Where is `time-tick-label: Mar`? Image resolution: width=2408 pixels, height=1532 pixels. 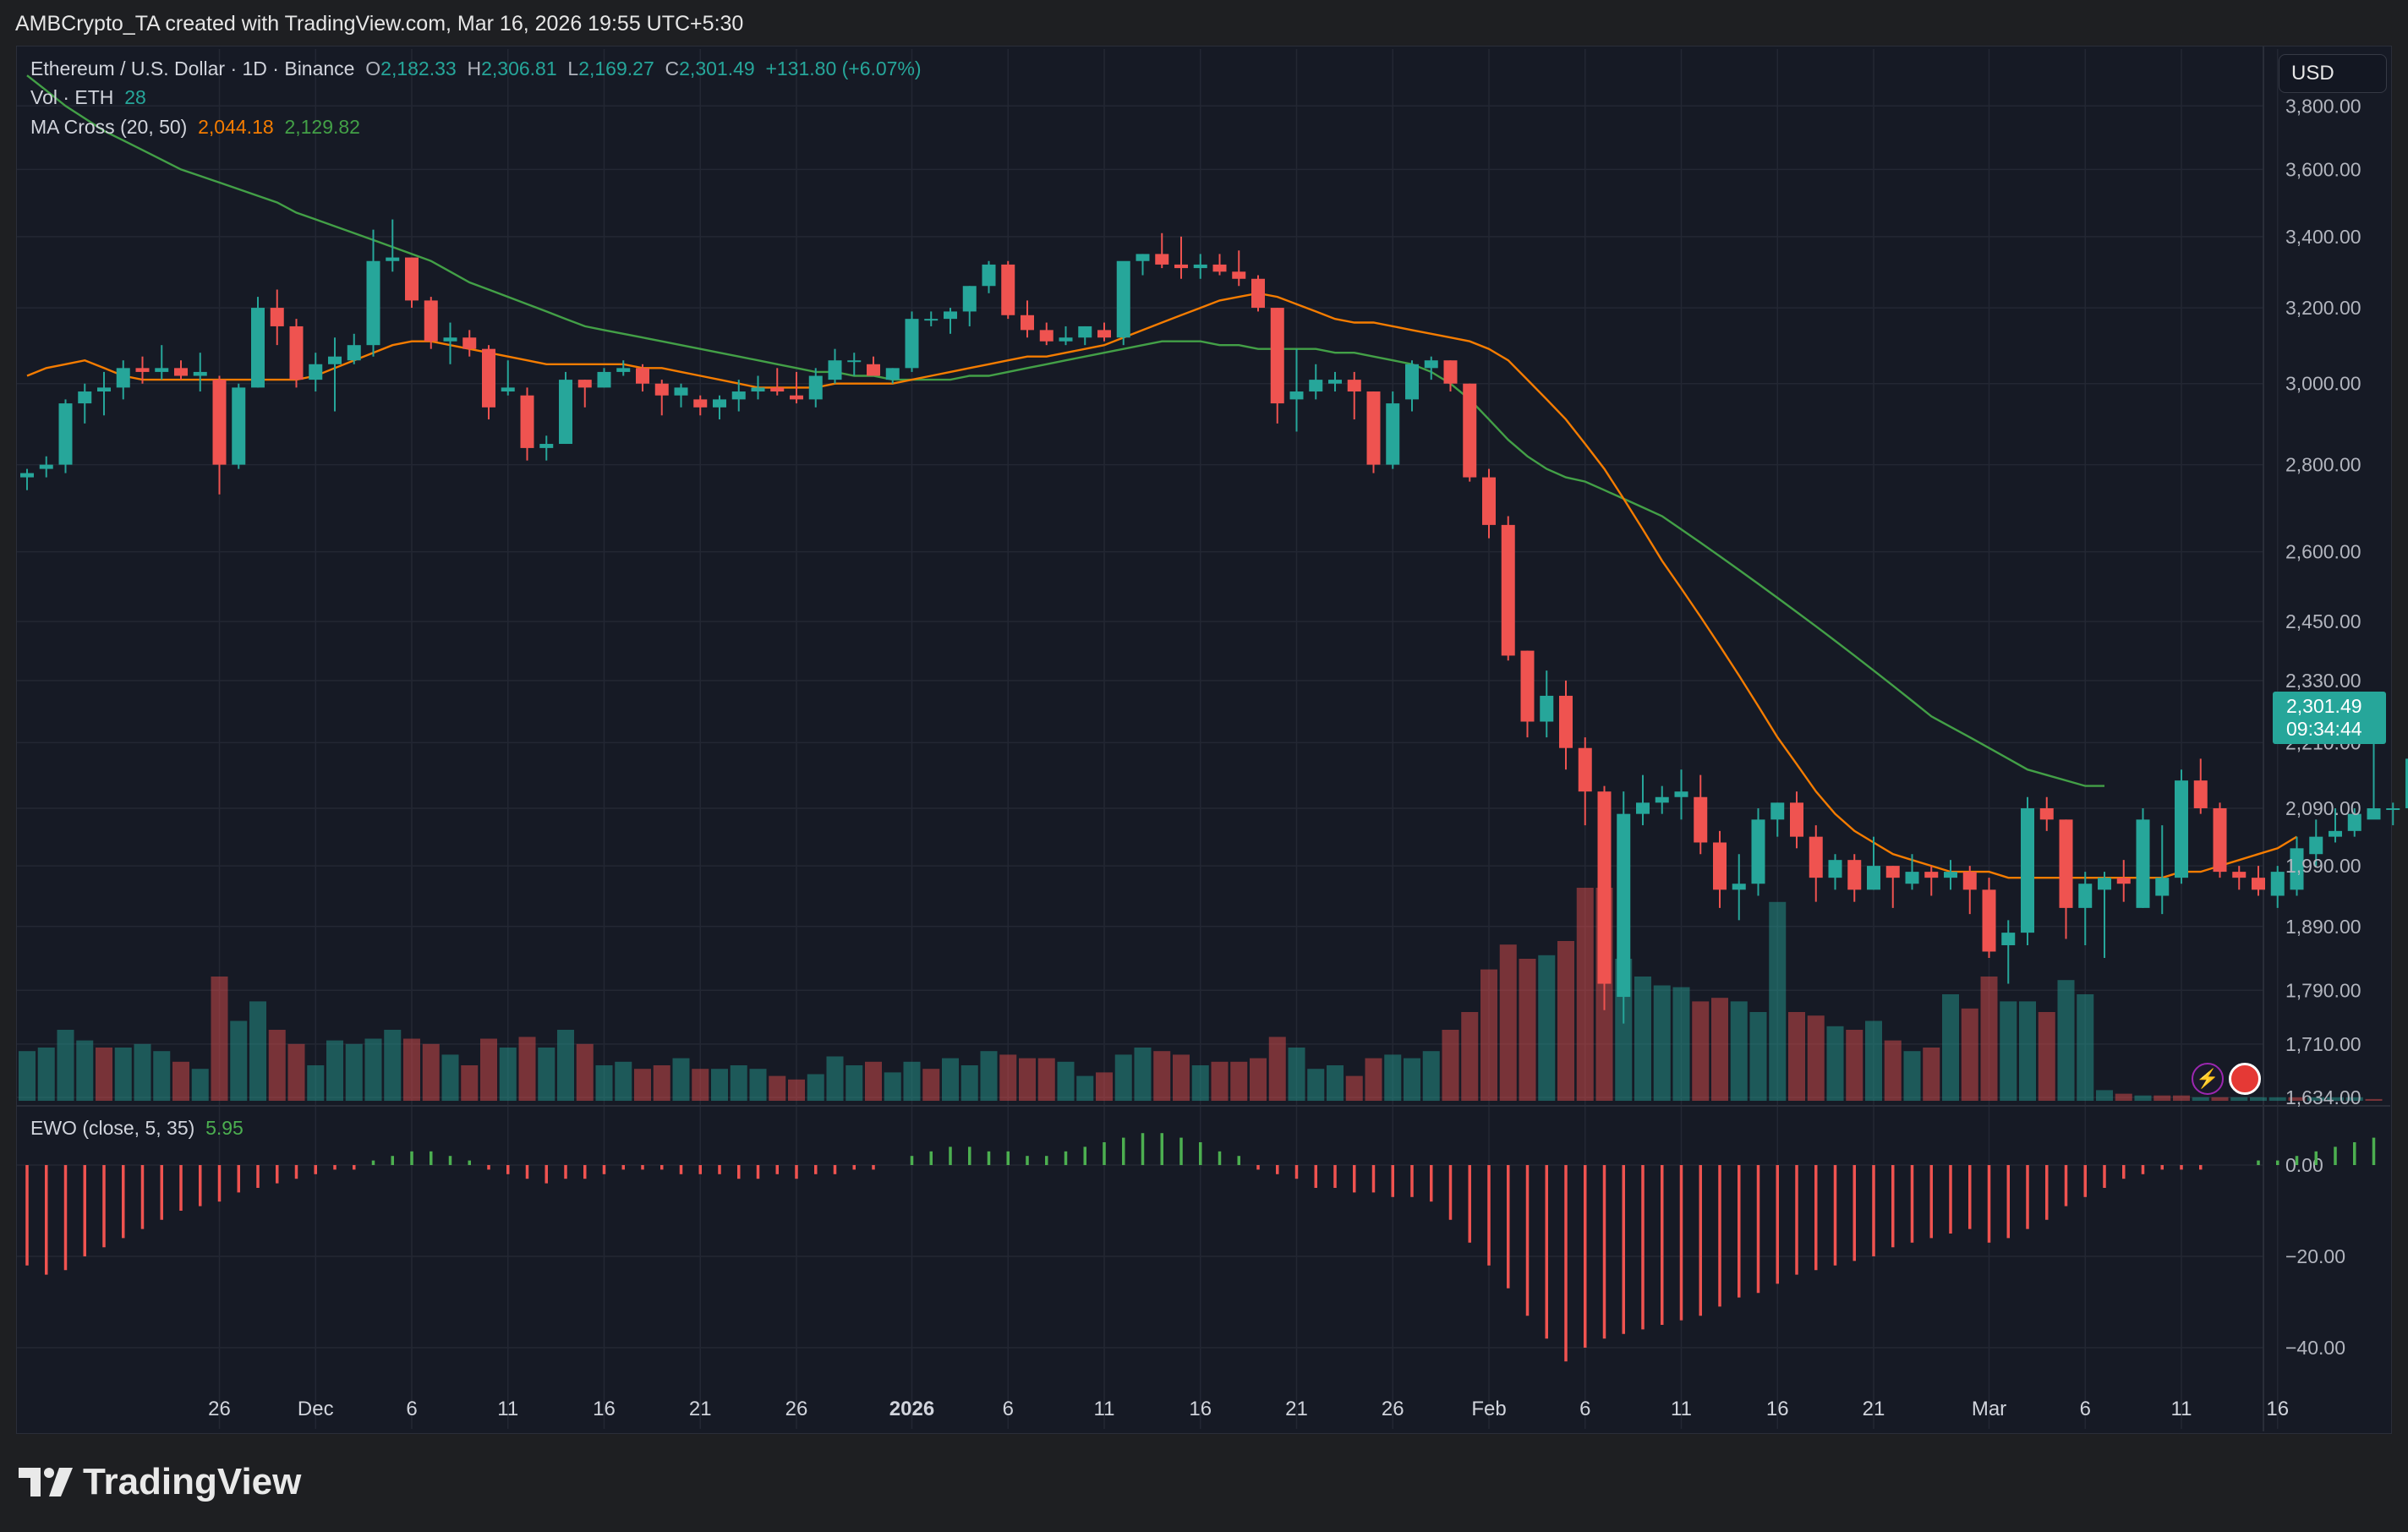
time-tick-label: Mar is located at coordinates (1989, 1409).